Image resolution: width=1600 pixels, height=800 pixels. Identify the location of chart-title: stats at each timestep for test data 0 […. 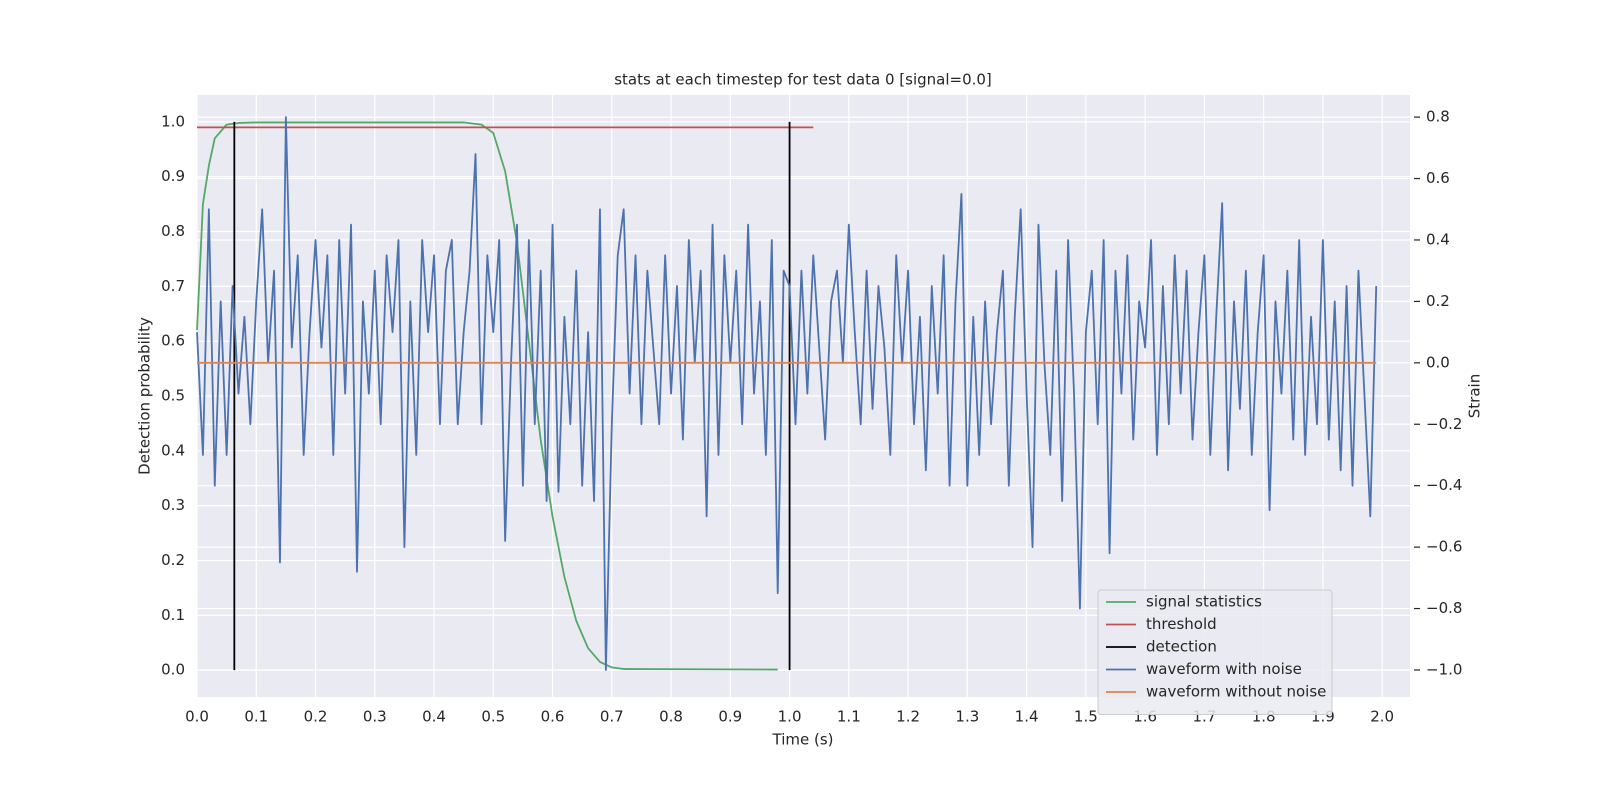
(803, 80).